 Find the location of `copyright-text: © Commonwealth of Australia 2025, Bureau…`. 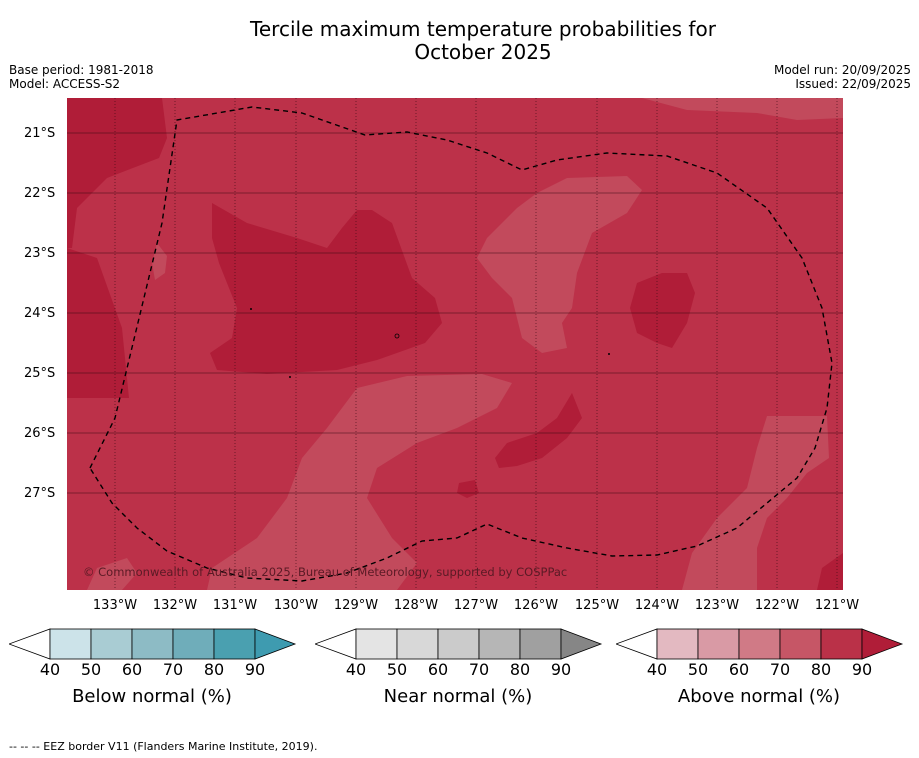

copyright-text: © Commonwealth of Australia 2025, Bureau… is located at coordinates (325, 572).